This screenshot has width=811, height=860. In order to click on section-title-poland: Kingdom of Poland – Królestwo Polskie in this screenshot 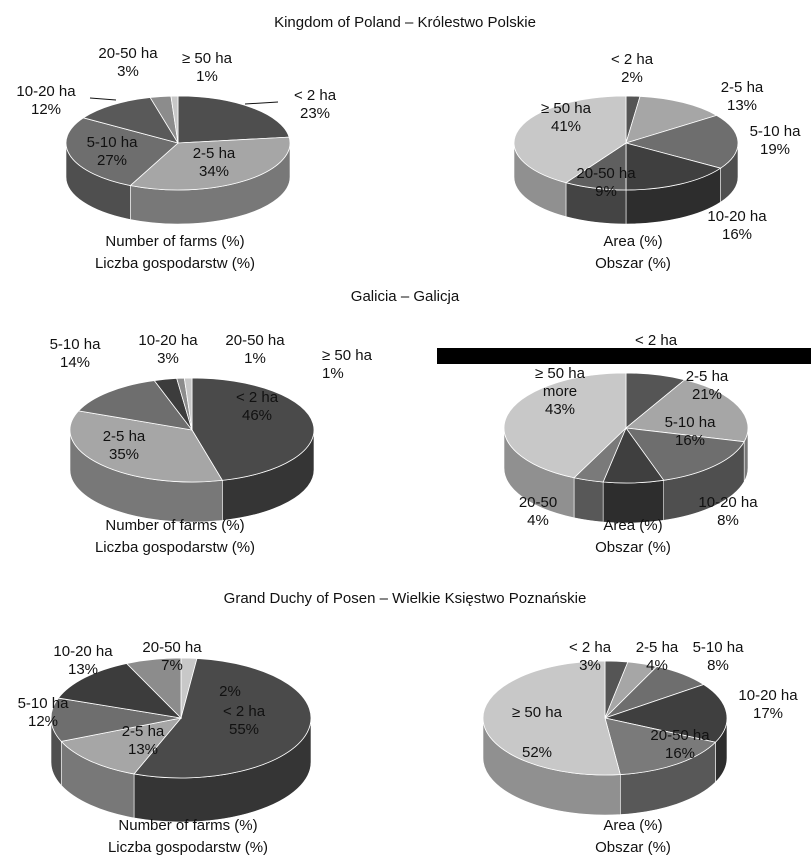, I will do `click(405, 22)`.